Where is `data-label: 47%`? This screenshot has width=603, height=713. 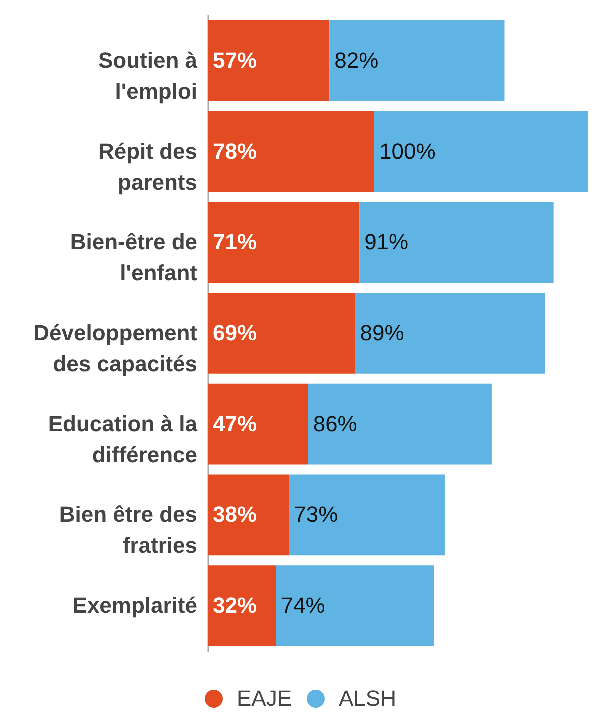
data-label: 47% is located at coordinates (235, 423).